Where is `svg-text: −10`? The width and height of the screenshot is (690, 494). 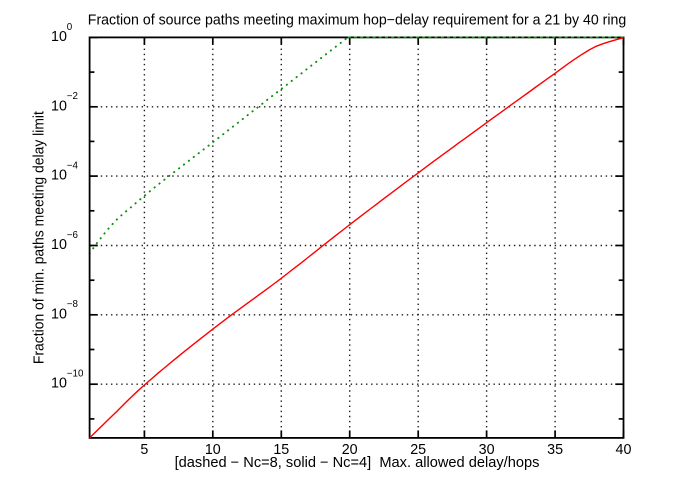
svg-text: −10 is located at coordinates (75, 374).